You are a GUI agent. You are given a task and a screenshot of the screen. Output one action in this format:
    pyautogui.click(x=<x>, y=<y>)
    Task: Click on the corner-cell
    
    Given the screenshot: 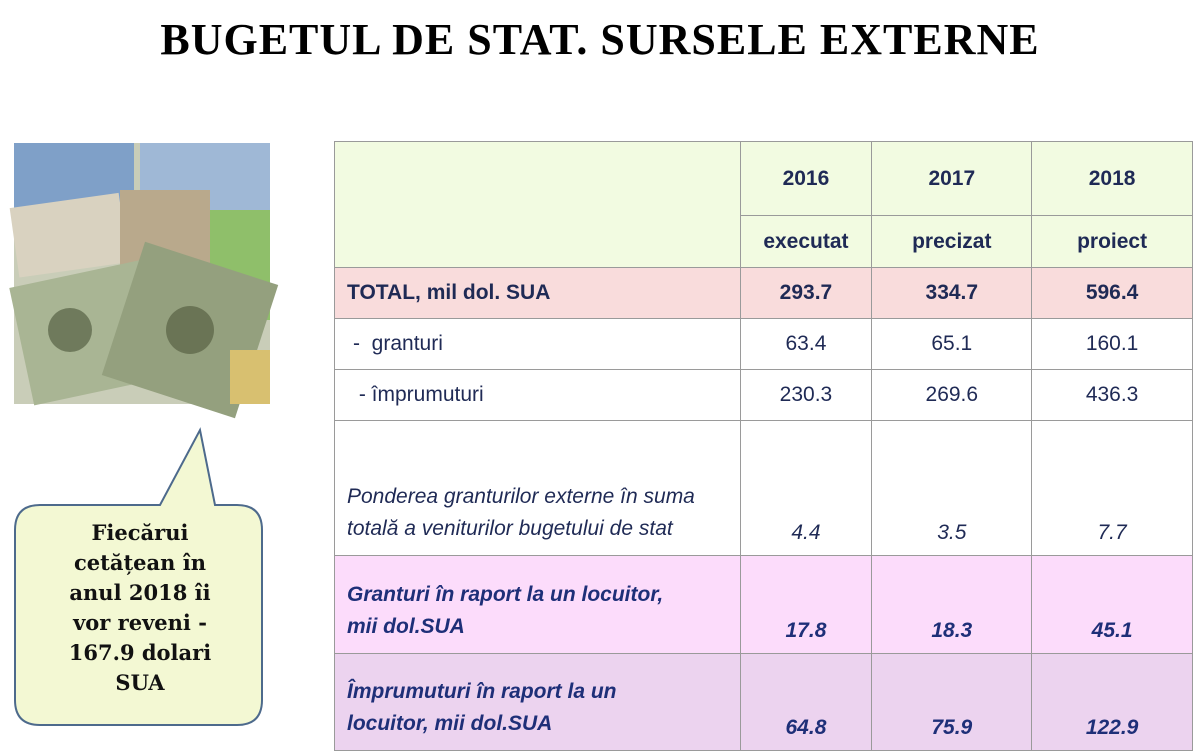 What is the action you would take?
    pyautogui.click(x=537, y=204)
    